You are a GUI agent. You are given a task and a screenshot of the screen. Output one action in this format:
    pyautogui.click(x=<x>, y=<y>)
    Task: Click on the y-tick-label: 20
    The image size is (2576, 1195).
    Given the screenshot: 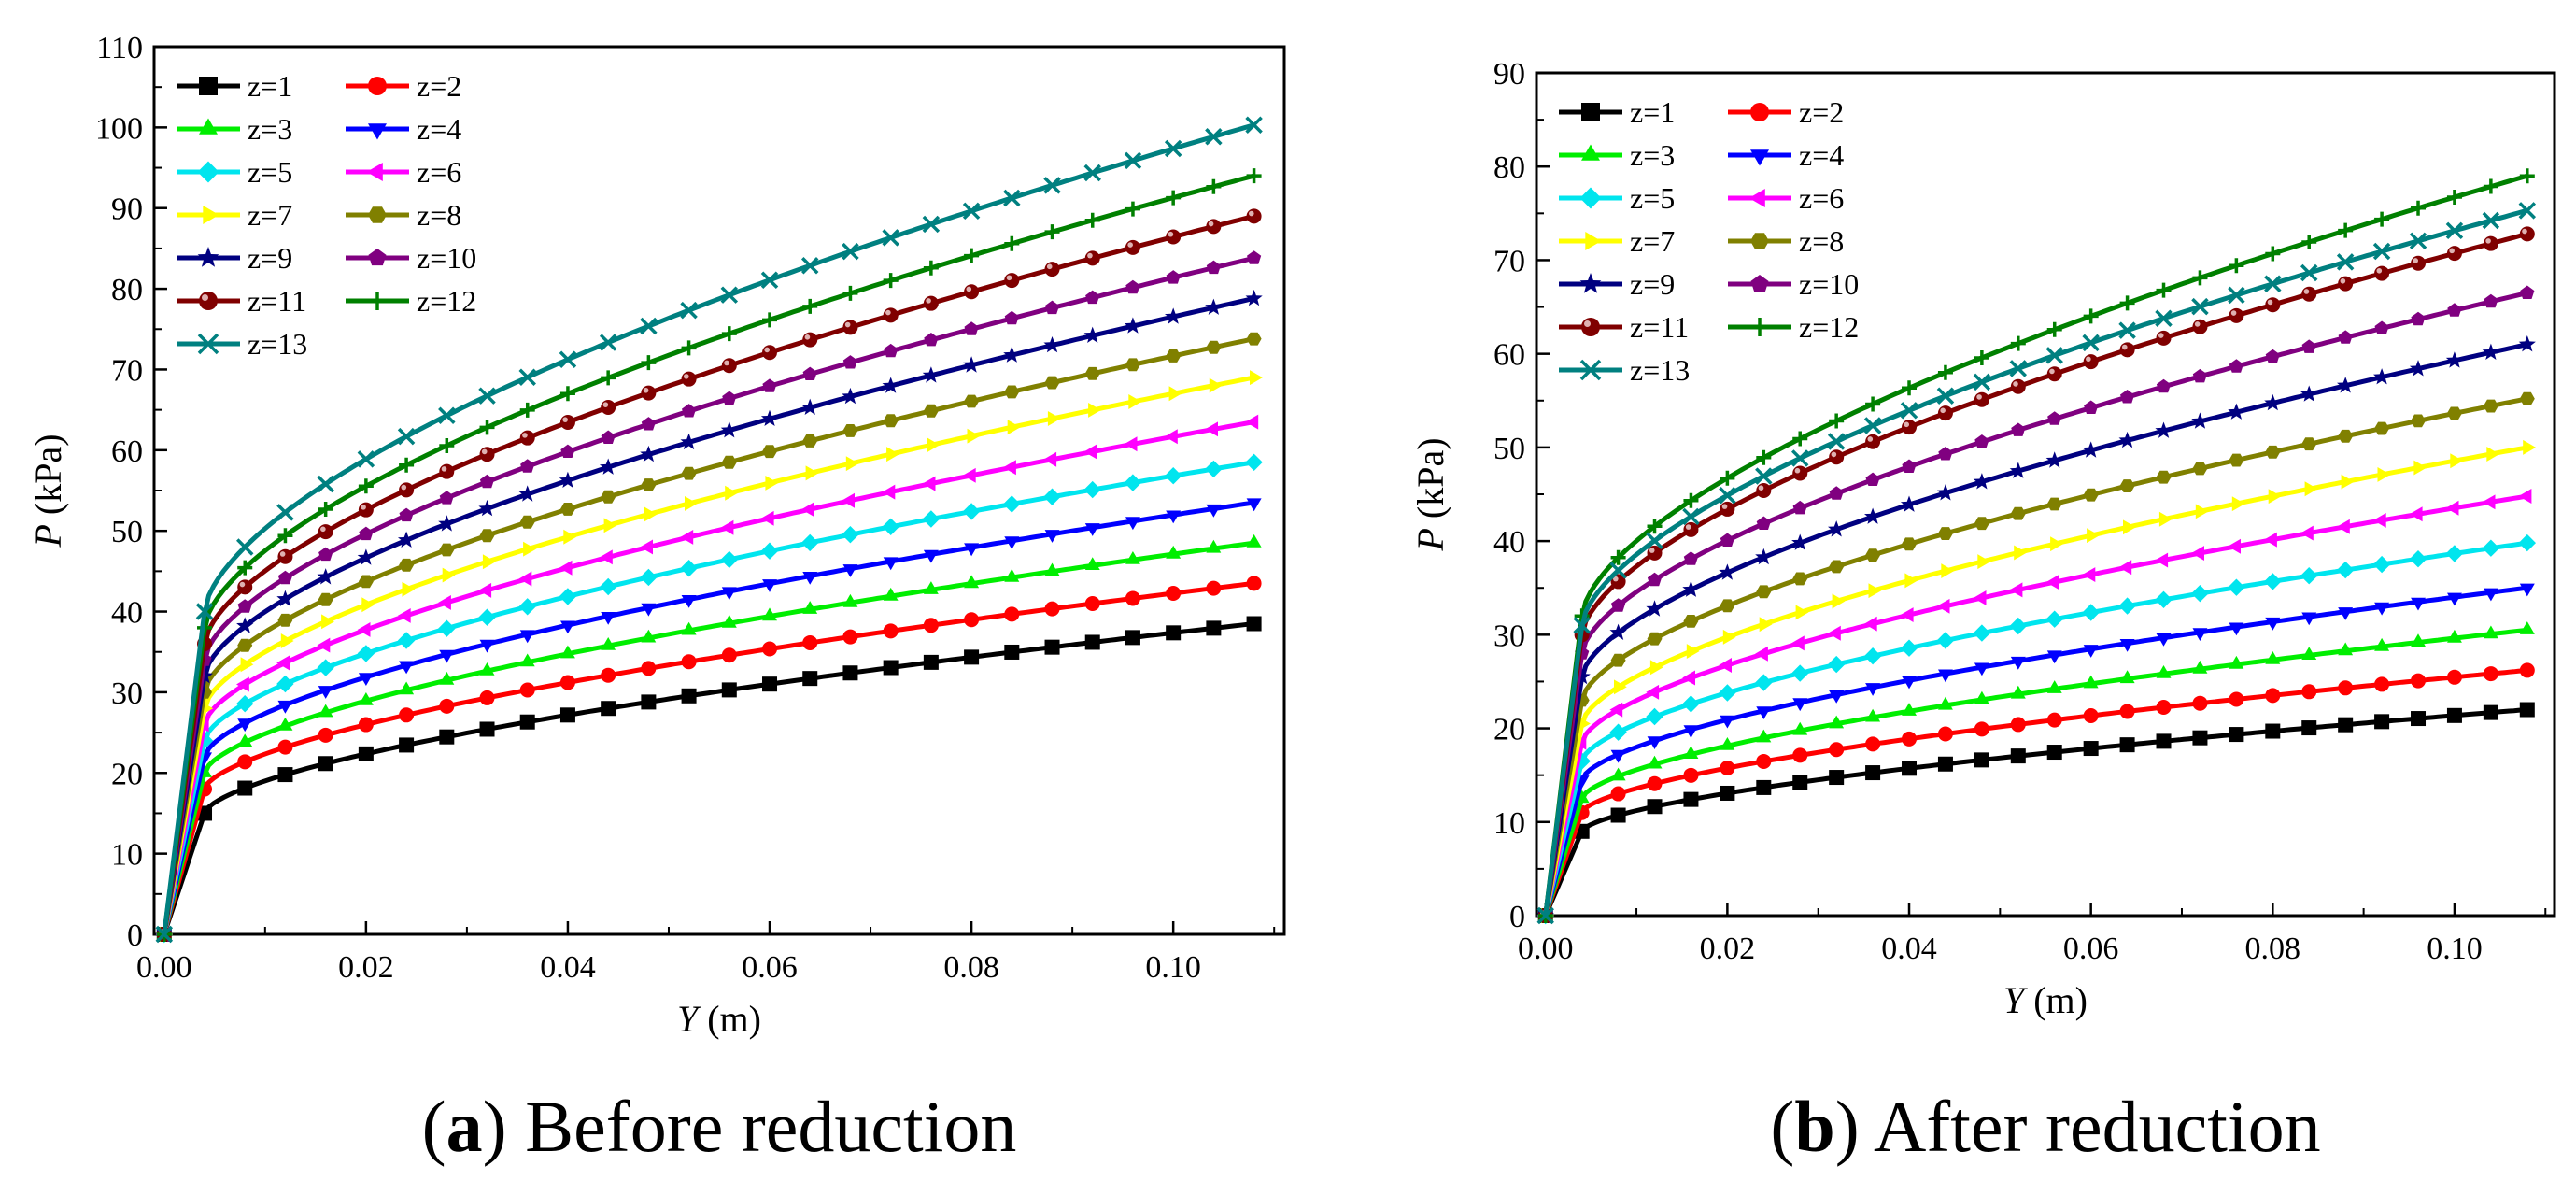 What is the action you would take?
    pyautogui.click(x=1509, y=730)
    